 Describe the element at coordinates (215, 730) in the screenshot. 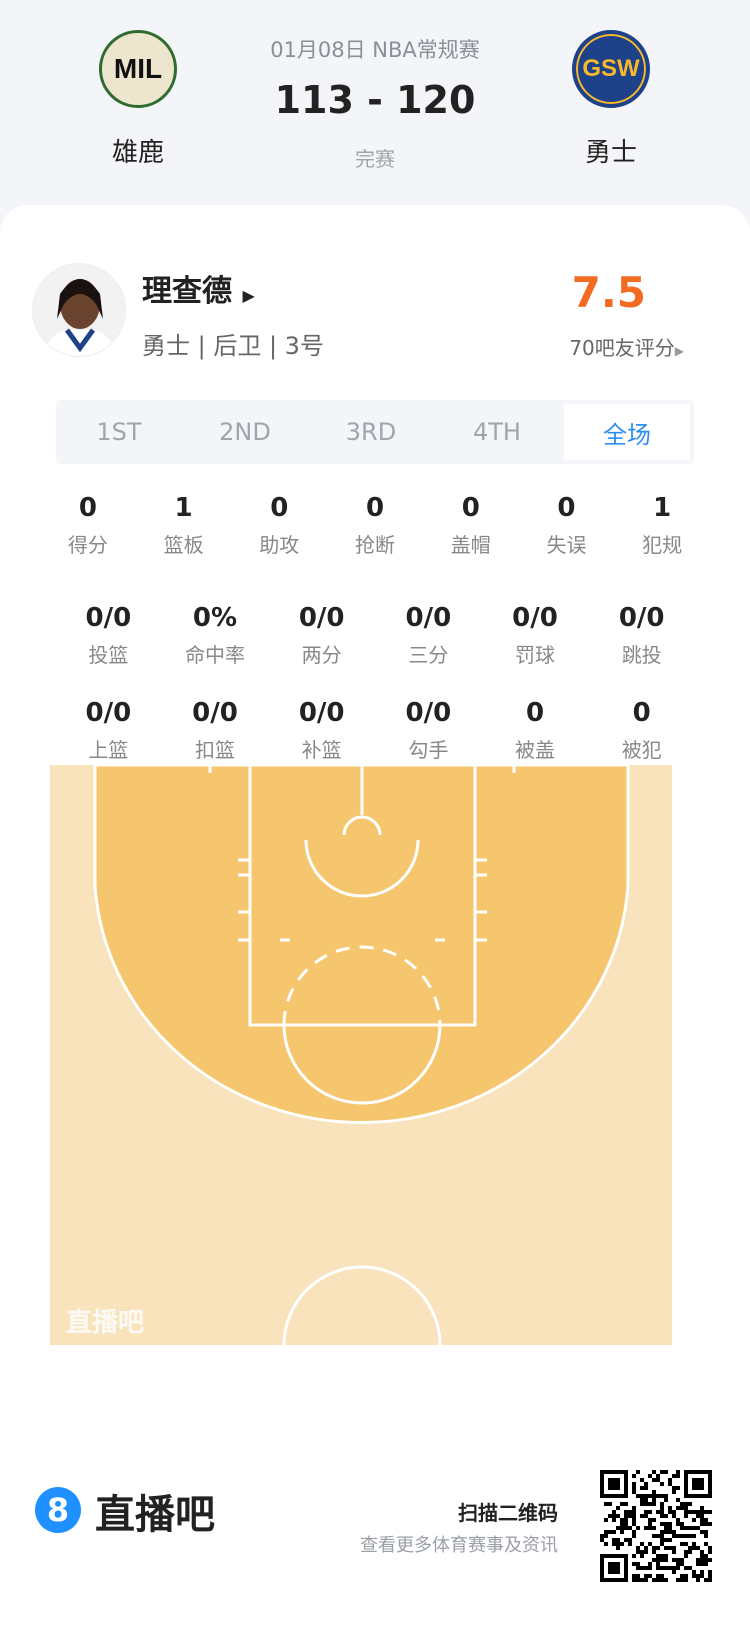

I see `stat-dunk: 0/0 扣篮` at that location.